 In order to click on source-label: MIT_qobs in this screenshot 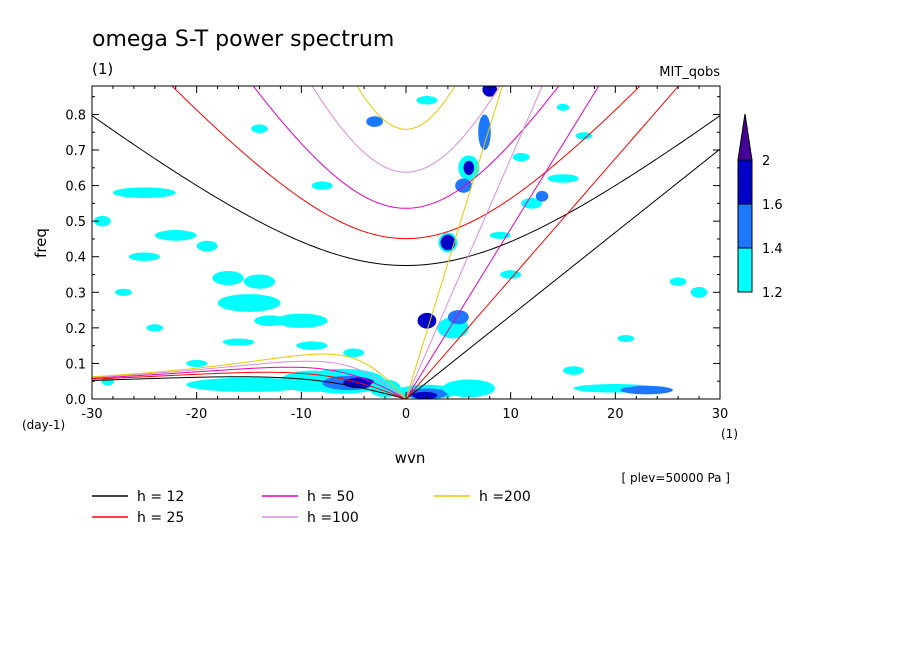, I will do `click(689, 72)`.